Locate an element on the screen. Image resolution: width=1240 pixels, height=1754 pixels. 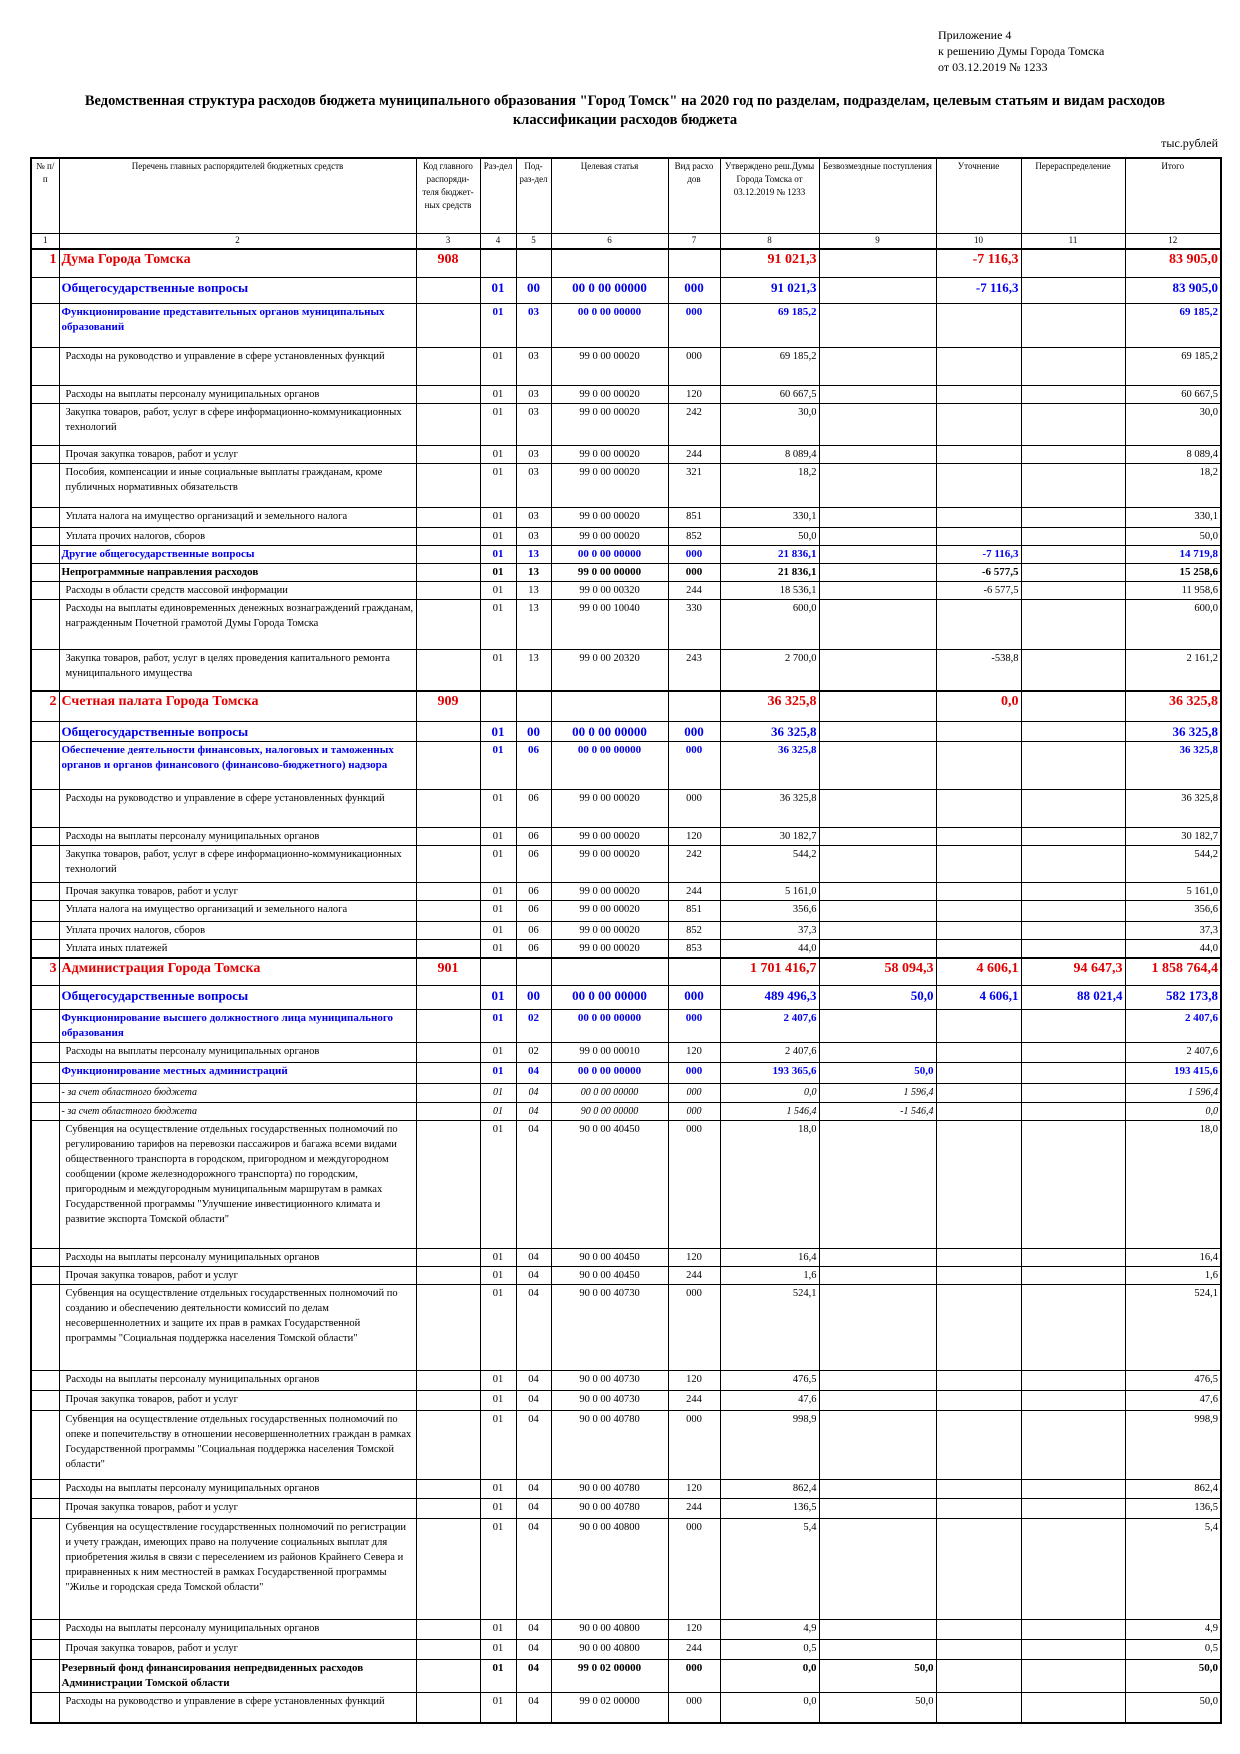
cell-name: Функционирование местных администраций is located at coordinates (237, 1073).